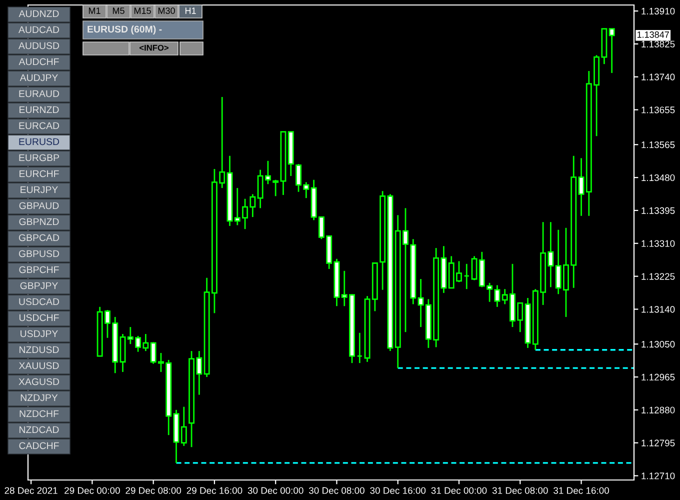  What do you see at coordinates (658, 276) in the screenshot?
I see `y-tick-label: 1.13225` at bounding box center [658, 276].